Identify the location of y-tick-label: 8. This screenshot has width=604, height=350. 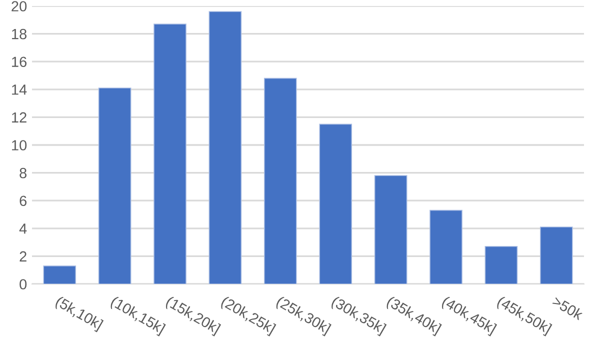
(23, 173).